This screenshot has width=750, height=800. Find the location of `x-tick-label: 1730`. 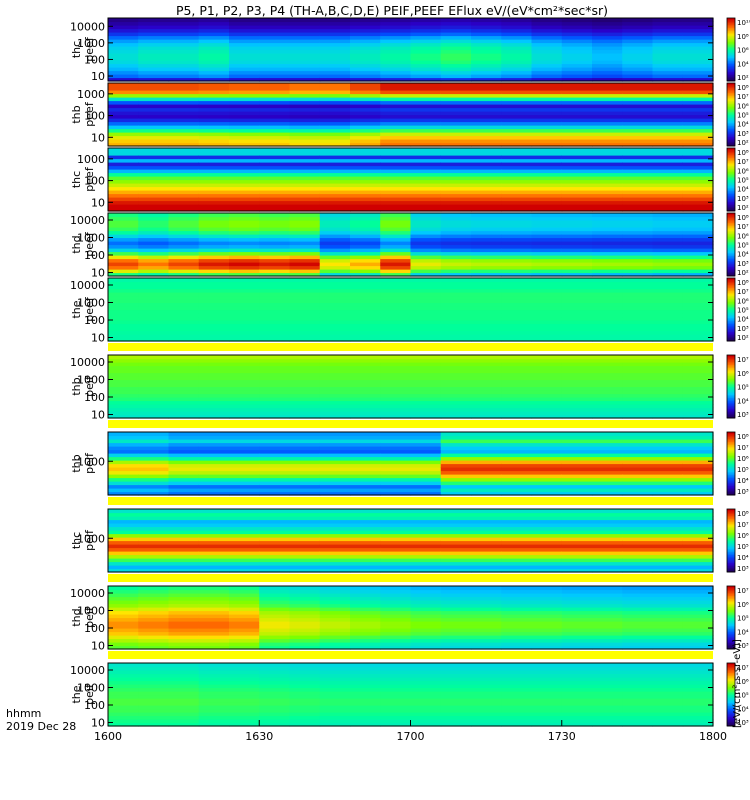

x-tick-label: 1730 is located at coordinates (562, 736).